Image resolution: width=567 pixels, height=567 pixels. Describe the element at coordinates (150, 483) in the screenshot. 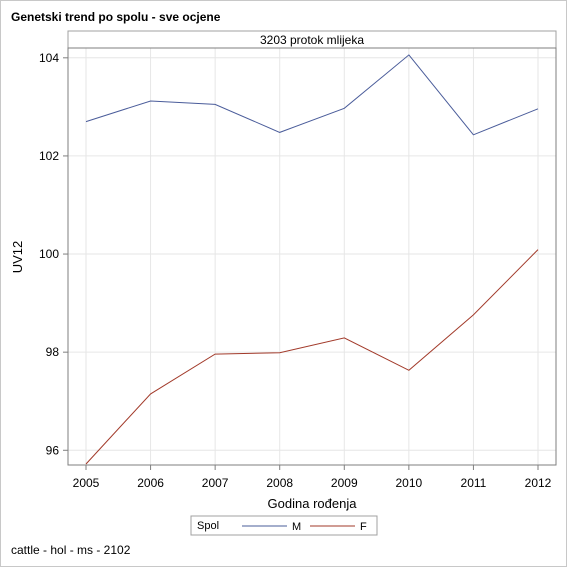

I see `x-tick-label: 2006` at that location.